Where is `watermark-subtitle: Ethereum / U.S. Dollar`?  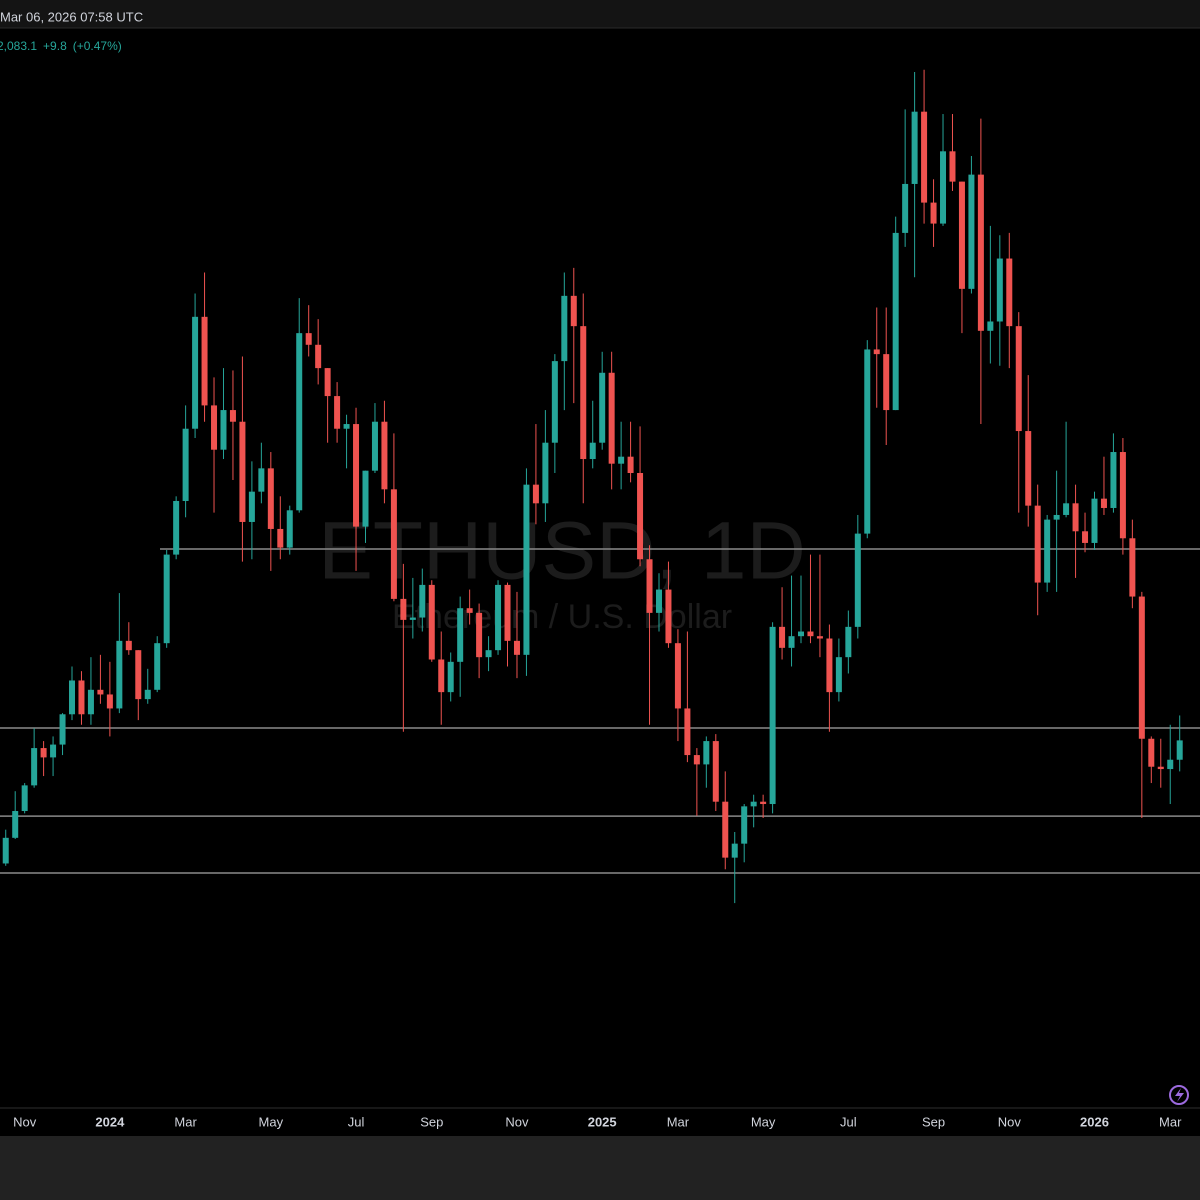
watermark-subtitle: Ethereum / U.S. Dollar is located at coordinates (562, 617).